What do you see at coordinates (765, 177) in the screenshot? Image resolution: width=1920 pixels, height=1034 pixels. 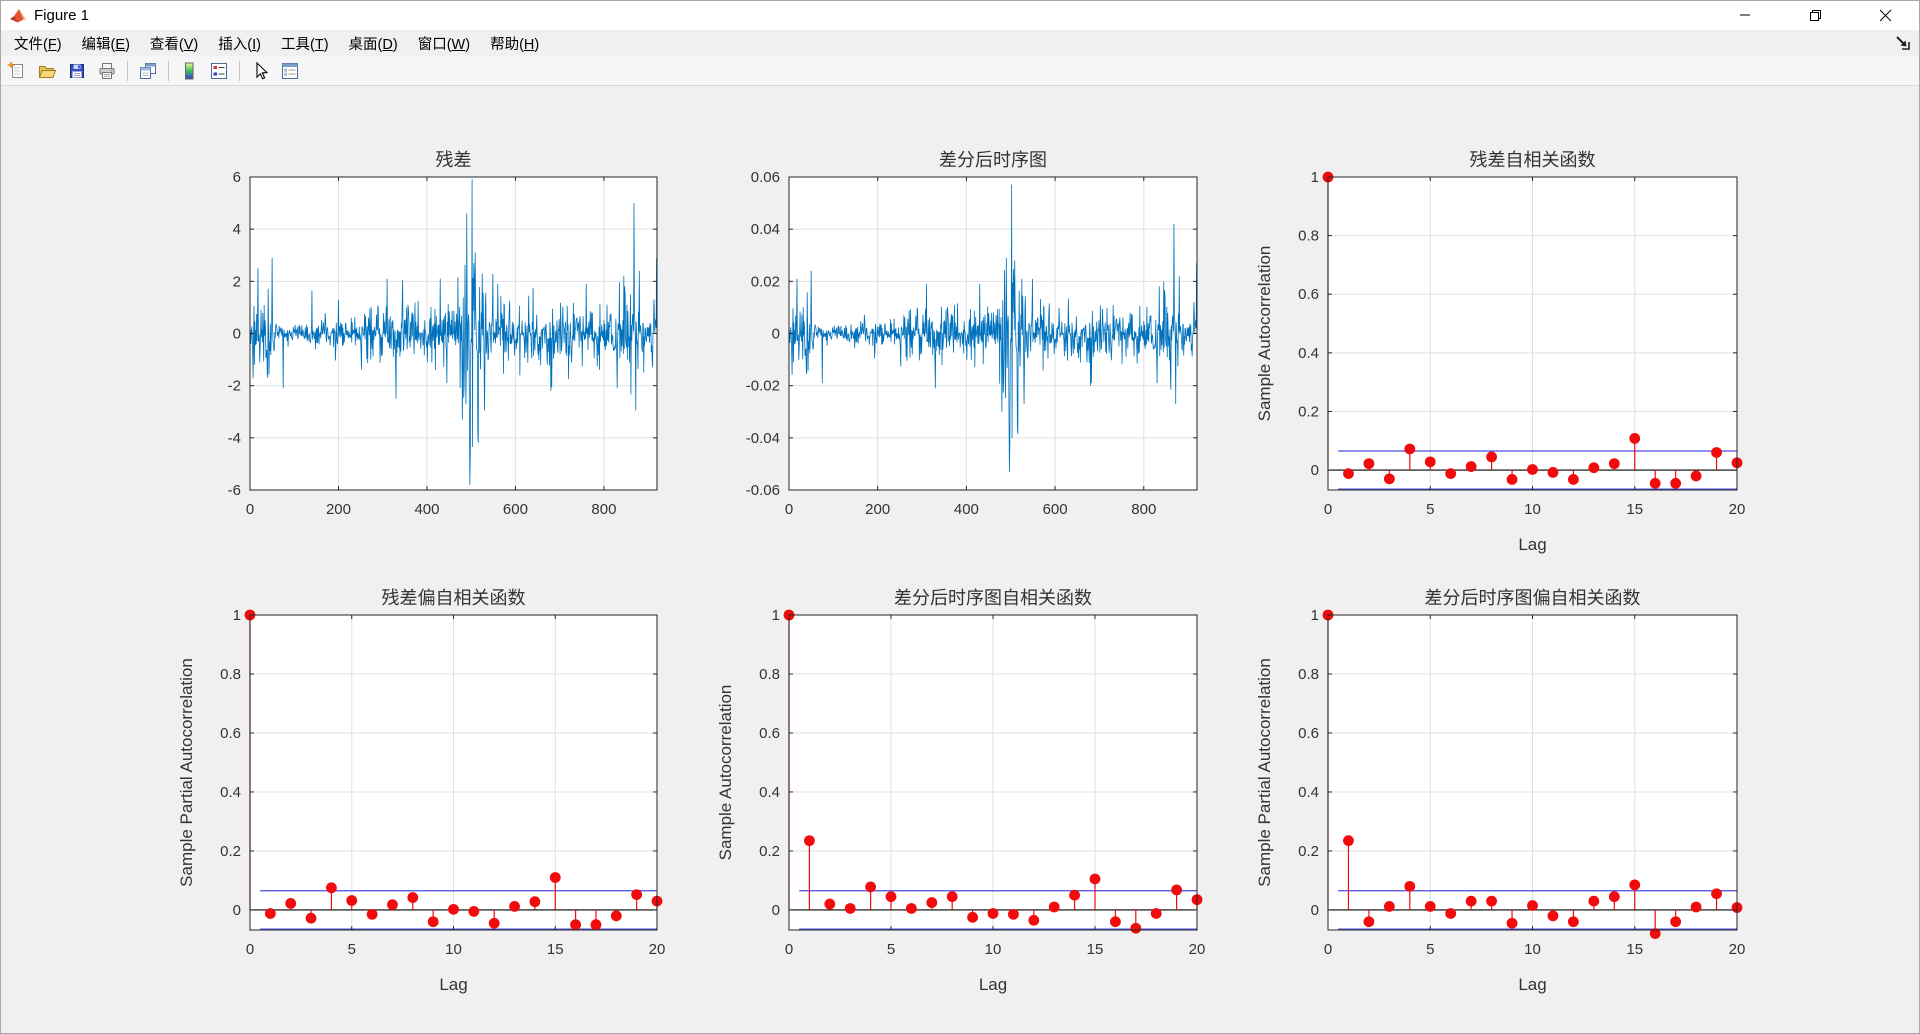 I see `svg-text: 0.06` at bounding box center [765, 177].